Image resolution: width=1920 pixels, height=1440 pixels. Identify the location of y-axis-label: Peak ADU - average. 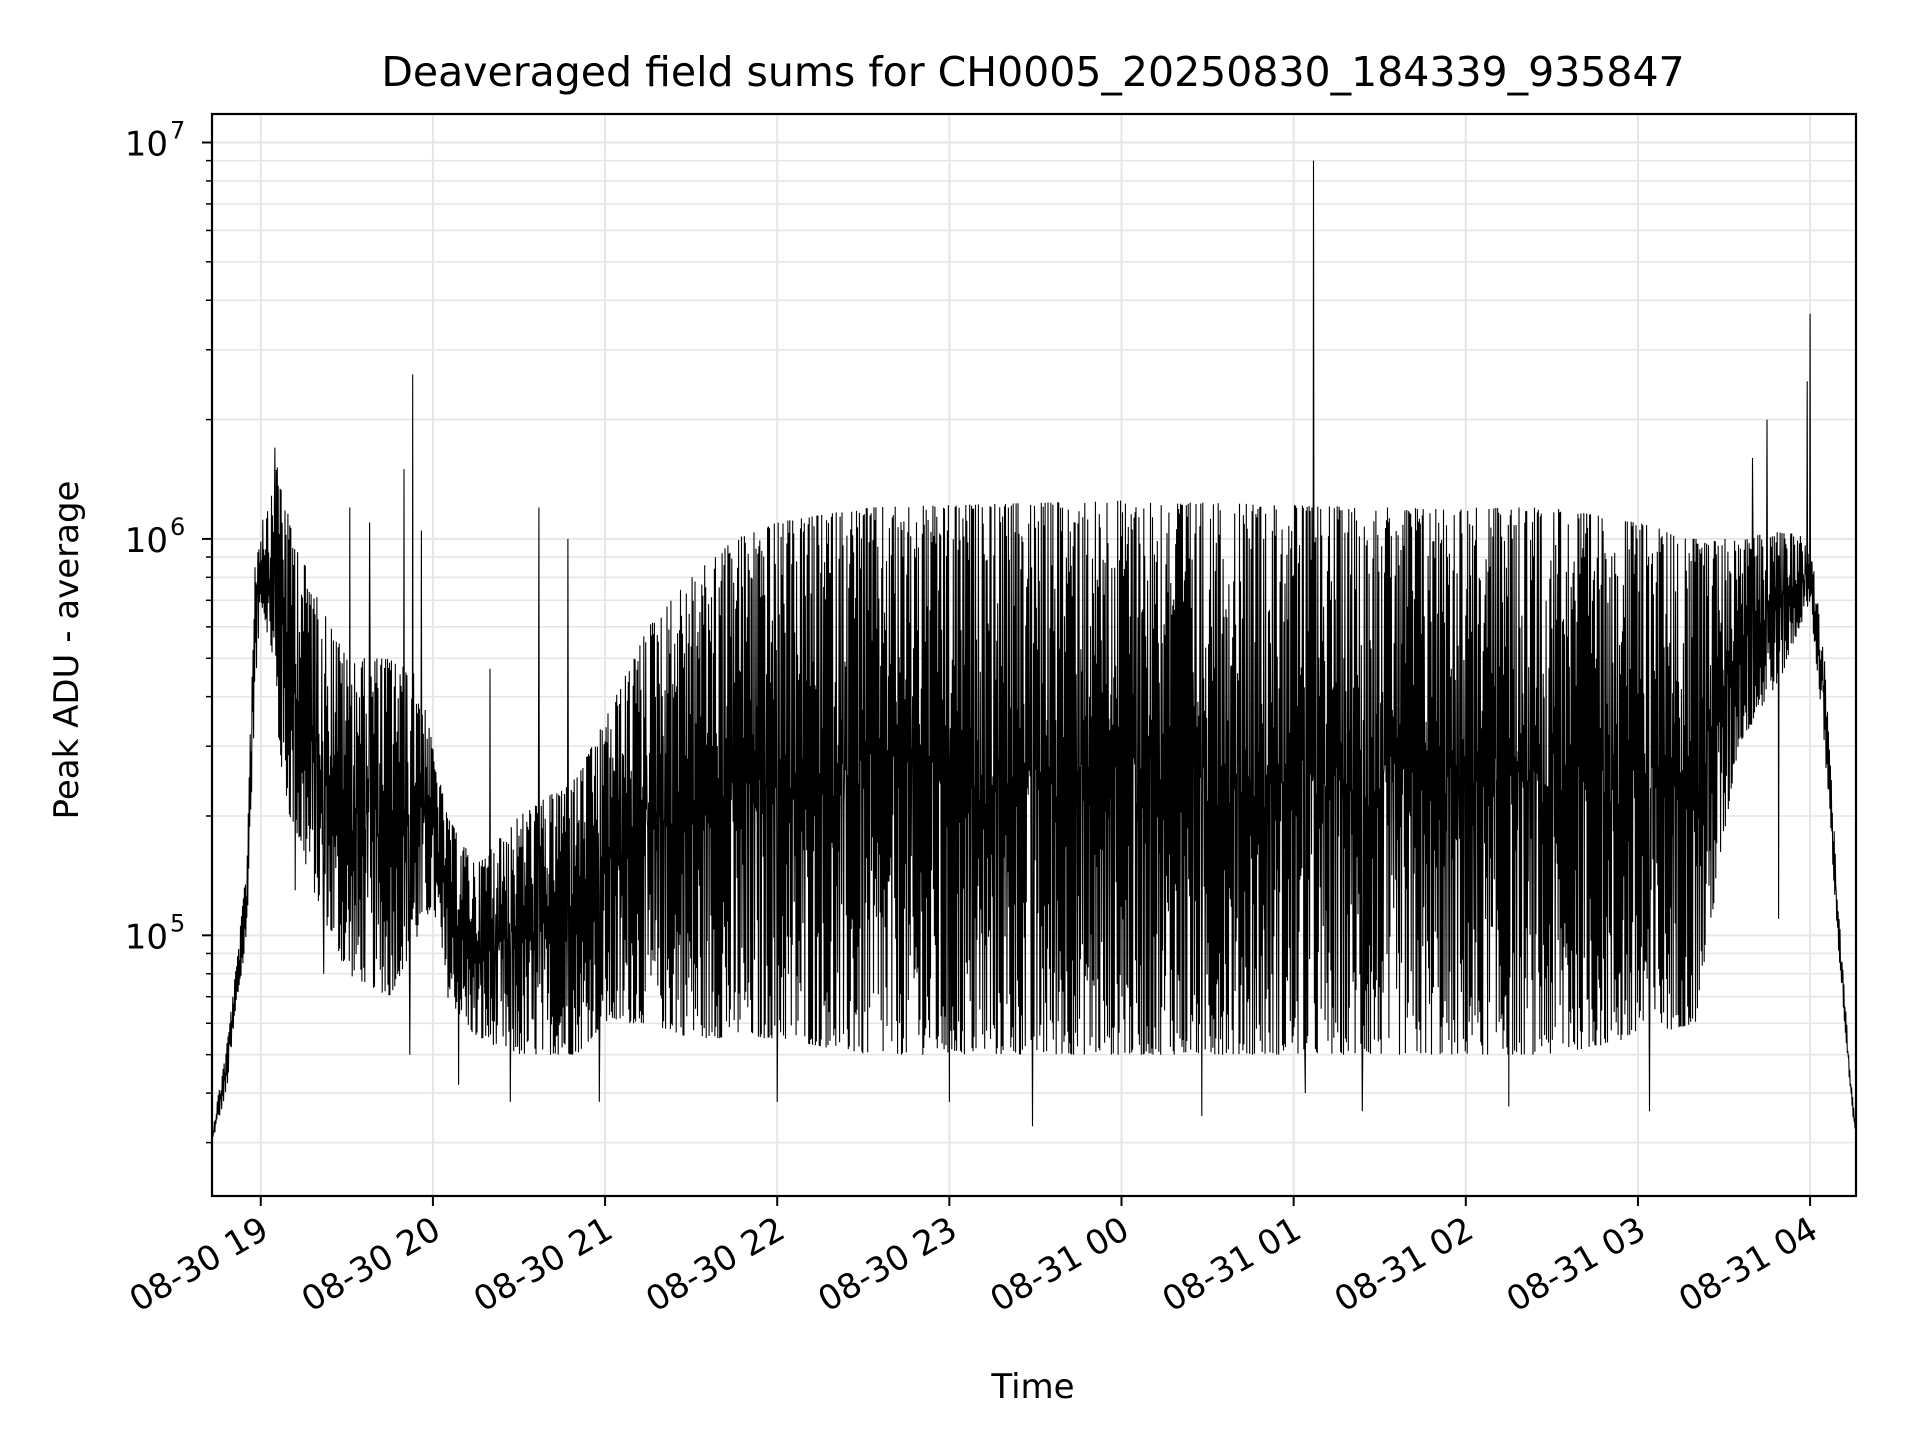
(67, 650).